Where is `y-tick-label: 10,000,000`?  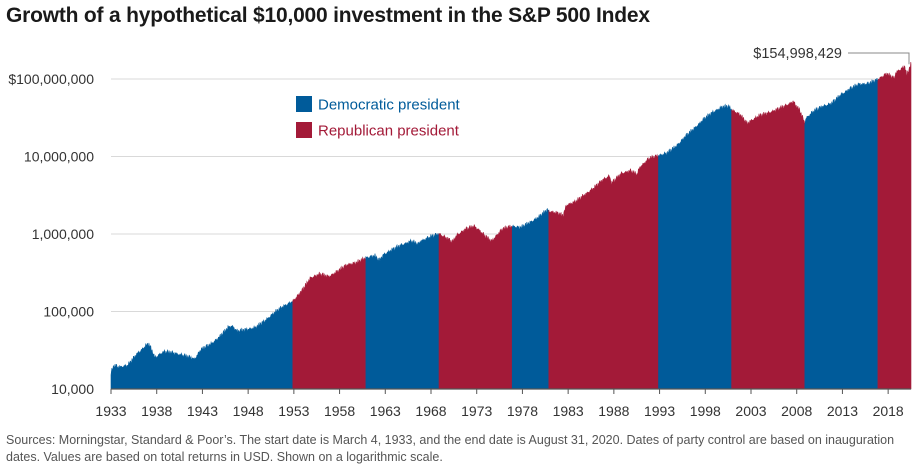
y-tick-label: 10,000,000 is located at coordinates (59, 157).